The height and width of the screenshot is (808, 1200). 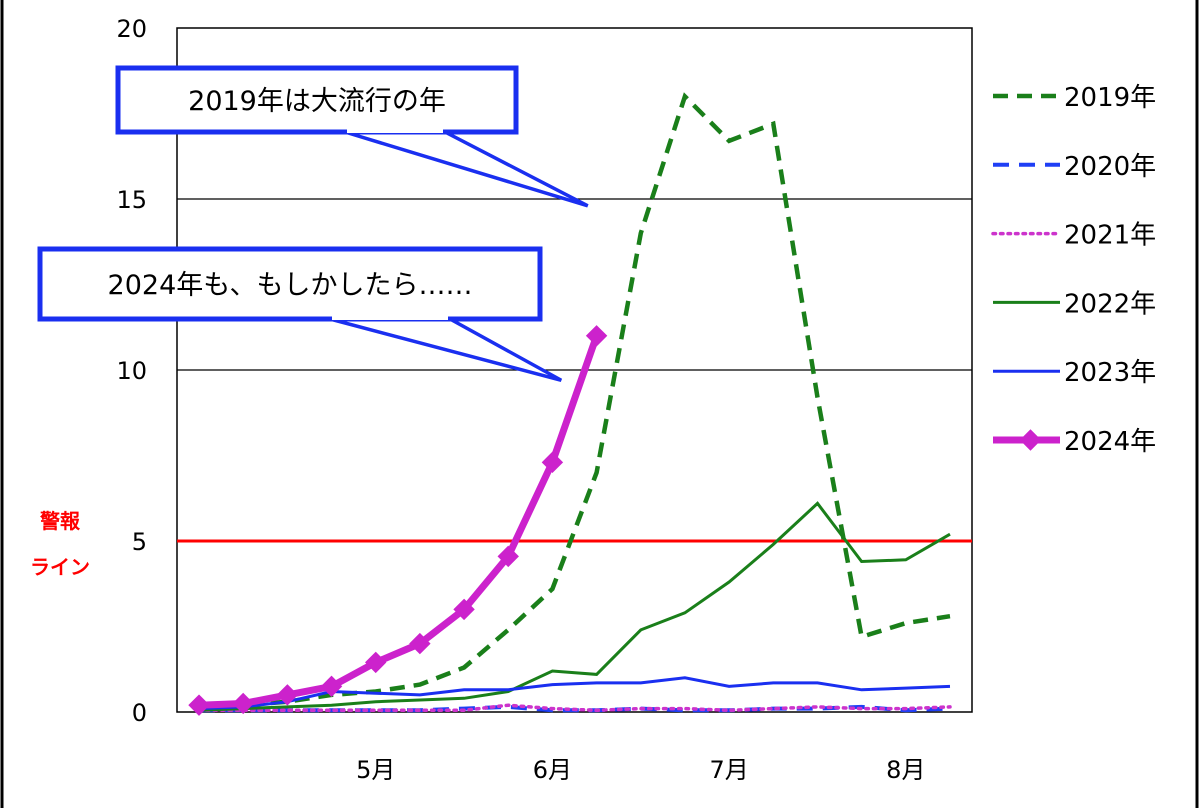 I want to click on legend-label: 2024年, so click(x=1110, y=442).